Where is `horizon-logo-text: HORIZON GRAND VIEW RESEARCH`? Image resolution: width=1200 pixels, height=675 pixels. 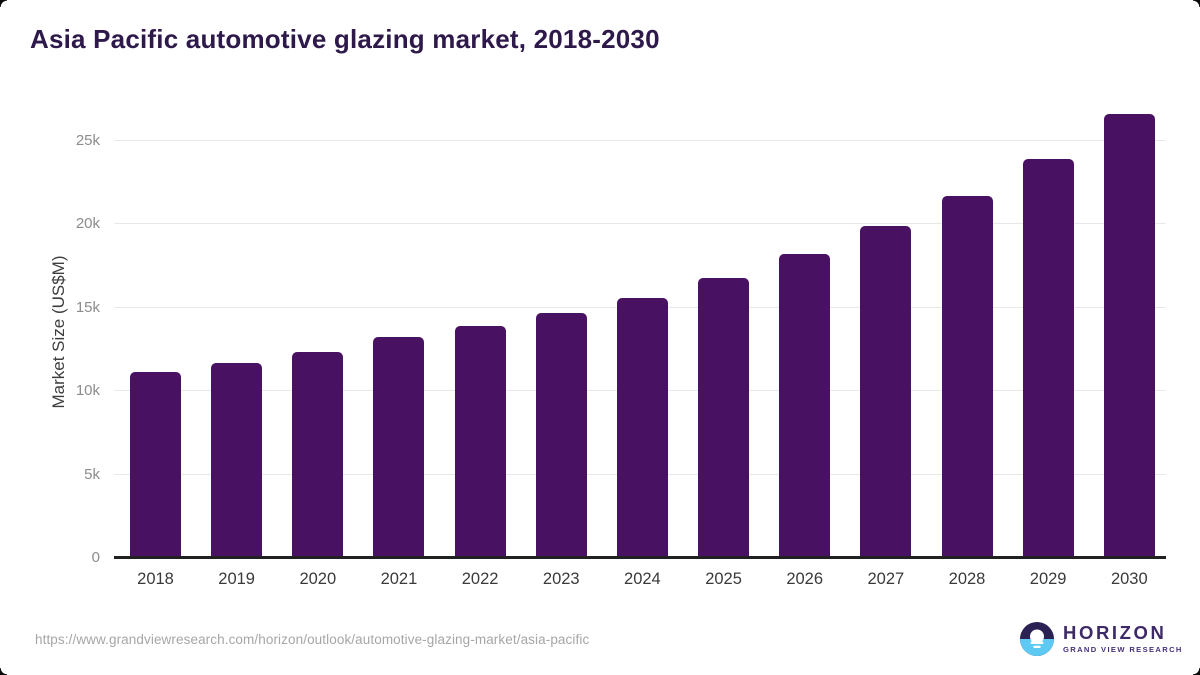 horizon-logo-text: HORIZON GRAND VIEW RESEARCH is located at coordinates (1123, 639).